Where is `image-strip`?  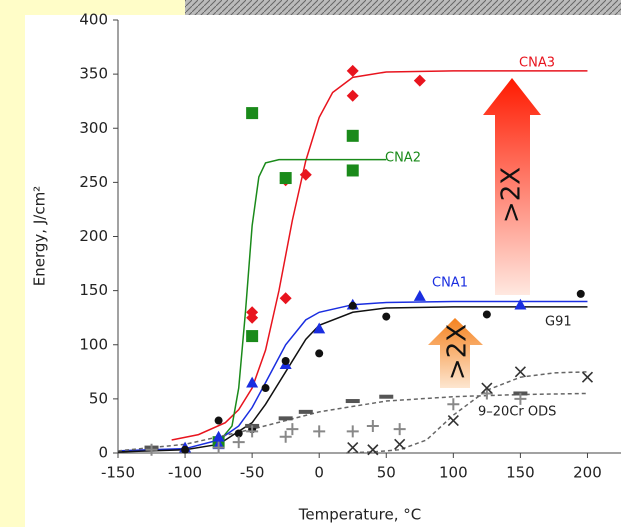
image-strip is located at coordinates (403, 7).